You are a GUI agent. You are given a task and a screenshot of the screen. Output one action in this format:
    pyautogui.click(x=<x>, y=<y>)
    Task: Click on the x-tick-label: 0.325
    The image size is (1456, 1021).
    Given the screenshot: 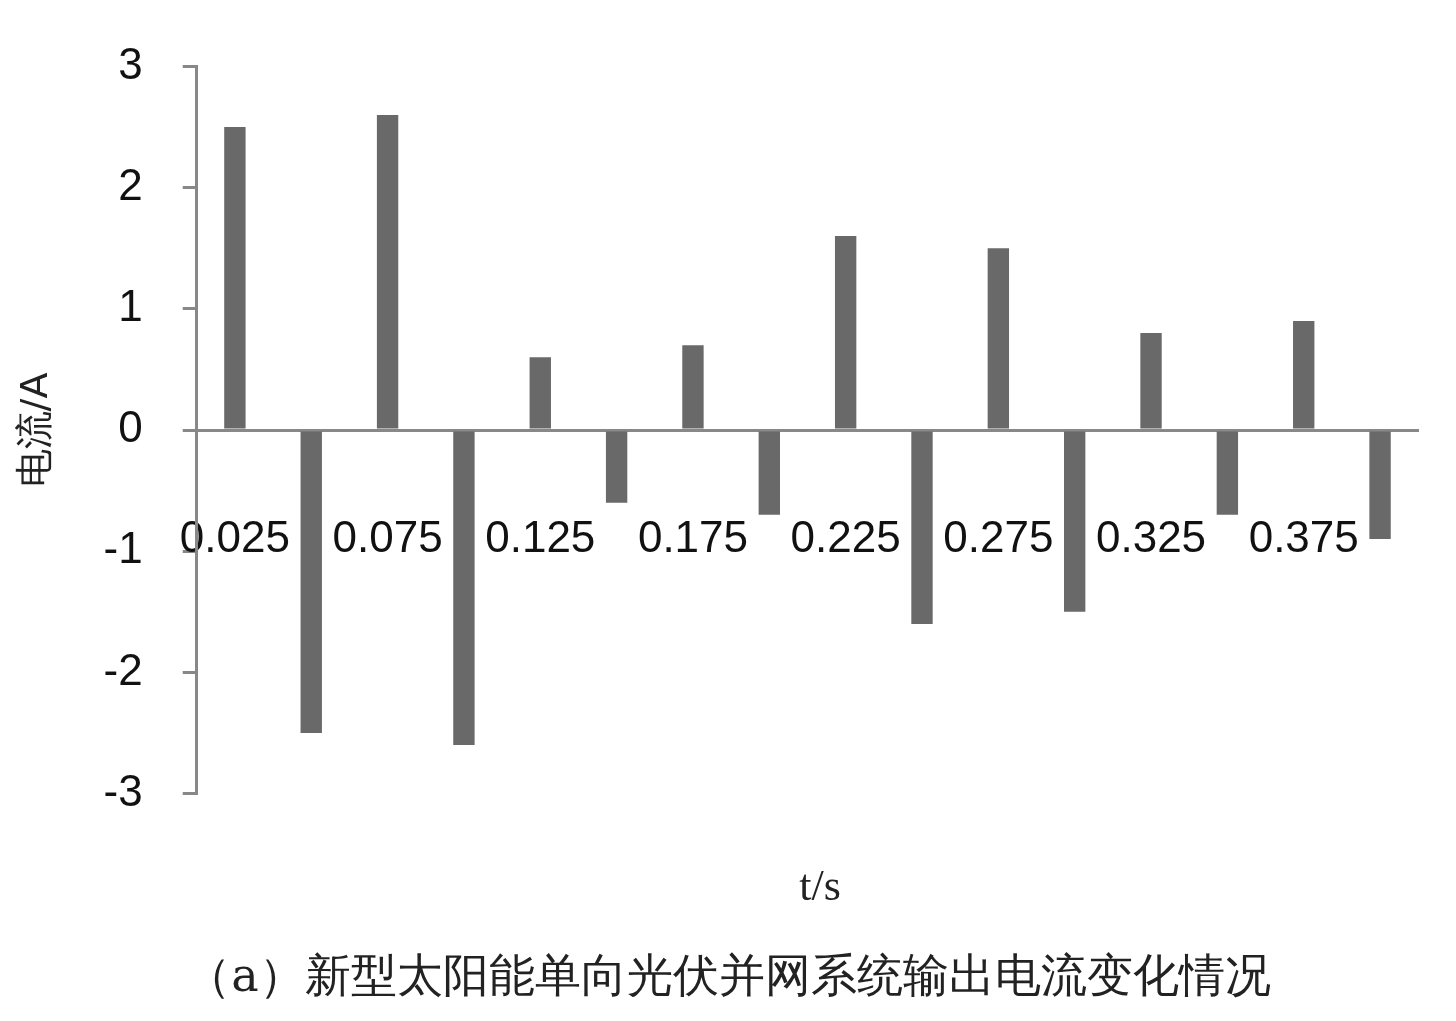 What is the action you would take?
    pyautogui.click(x=1151, y=536)
    